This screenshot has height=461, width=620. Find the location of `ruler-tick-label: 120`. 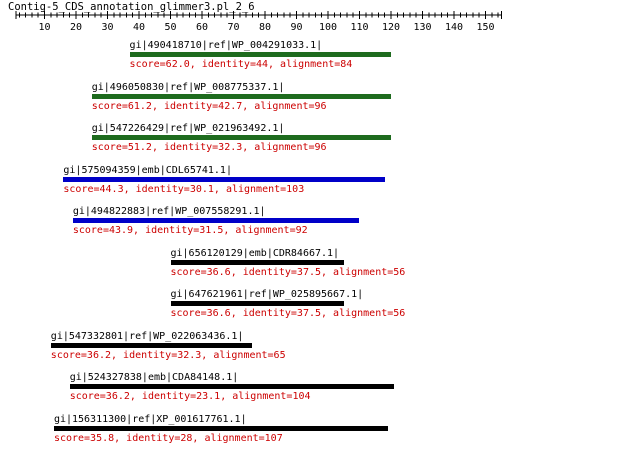

ruler-tick-label: 120 is located at coordinates (391, 27).